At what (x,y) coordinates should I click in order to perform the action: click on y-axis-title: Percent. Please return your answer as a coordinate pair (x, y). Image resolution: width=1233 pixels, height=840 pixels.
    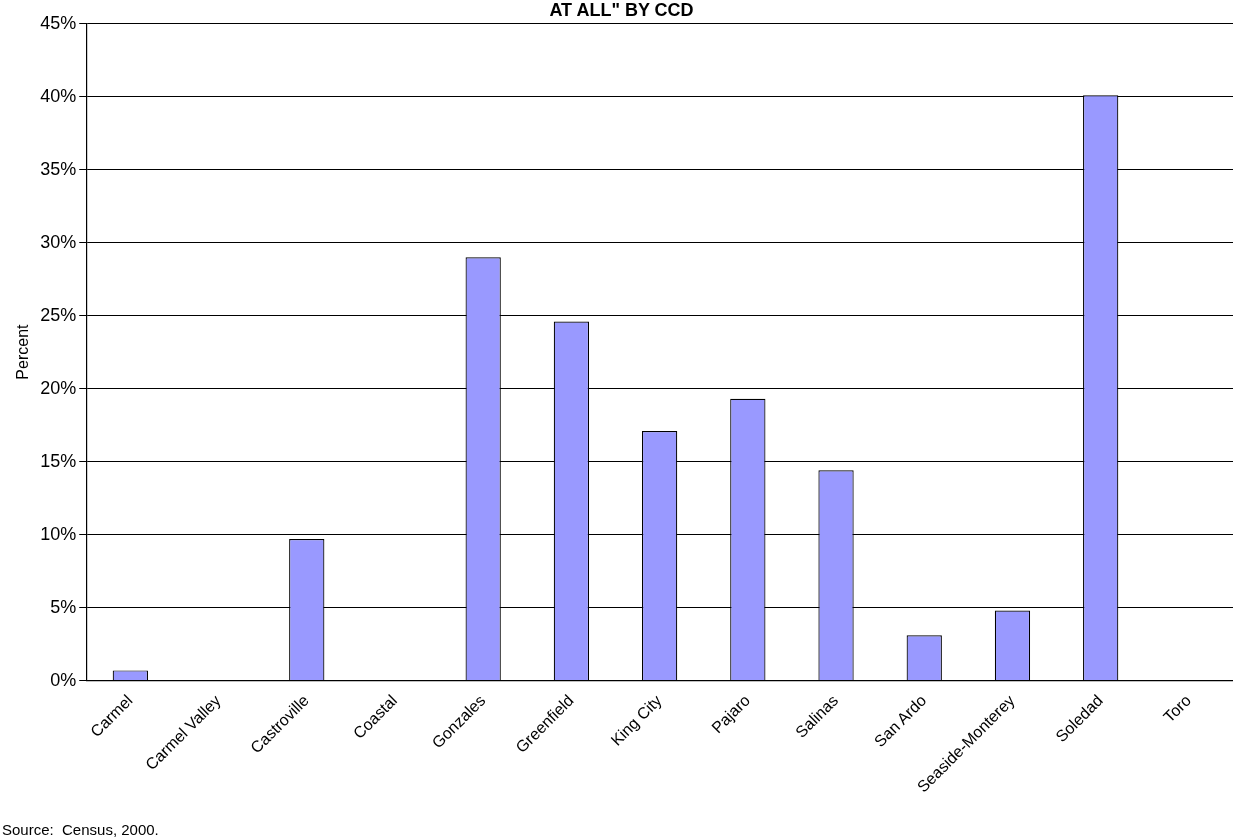
    Looking at the image, I should click on (23, 351).